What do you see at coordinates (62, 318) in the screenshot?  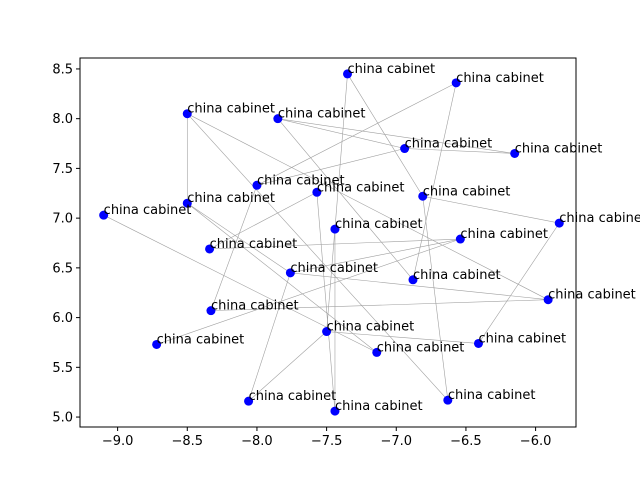 I see `y-tick-label: 6.0` at bounding box center [62, 318].